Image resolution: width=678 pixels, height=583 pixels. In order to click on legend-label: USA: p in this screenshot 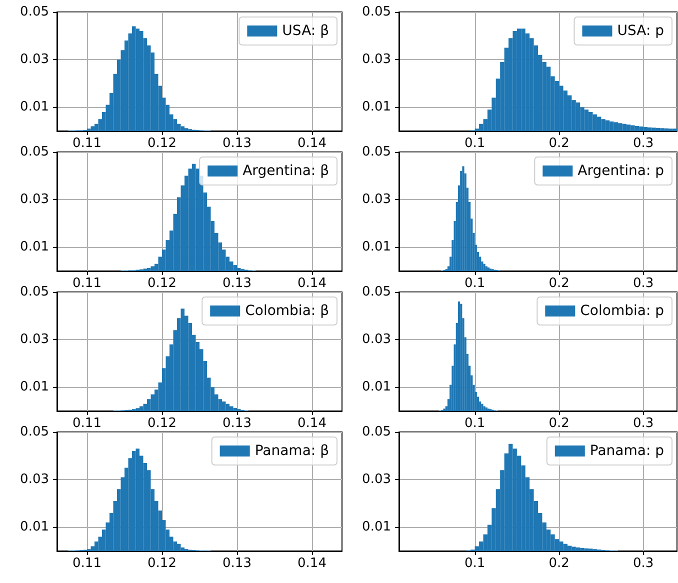, I will do `click(640, 31)`.